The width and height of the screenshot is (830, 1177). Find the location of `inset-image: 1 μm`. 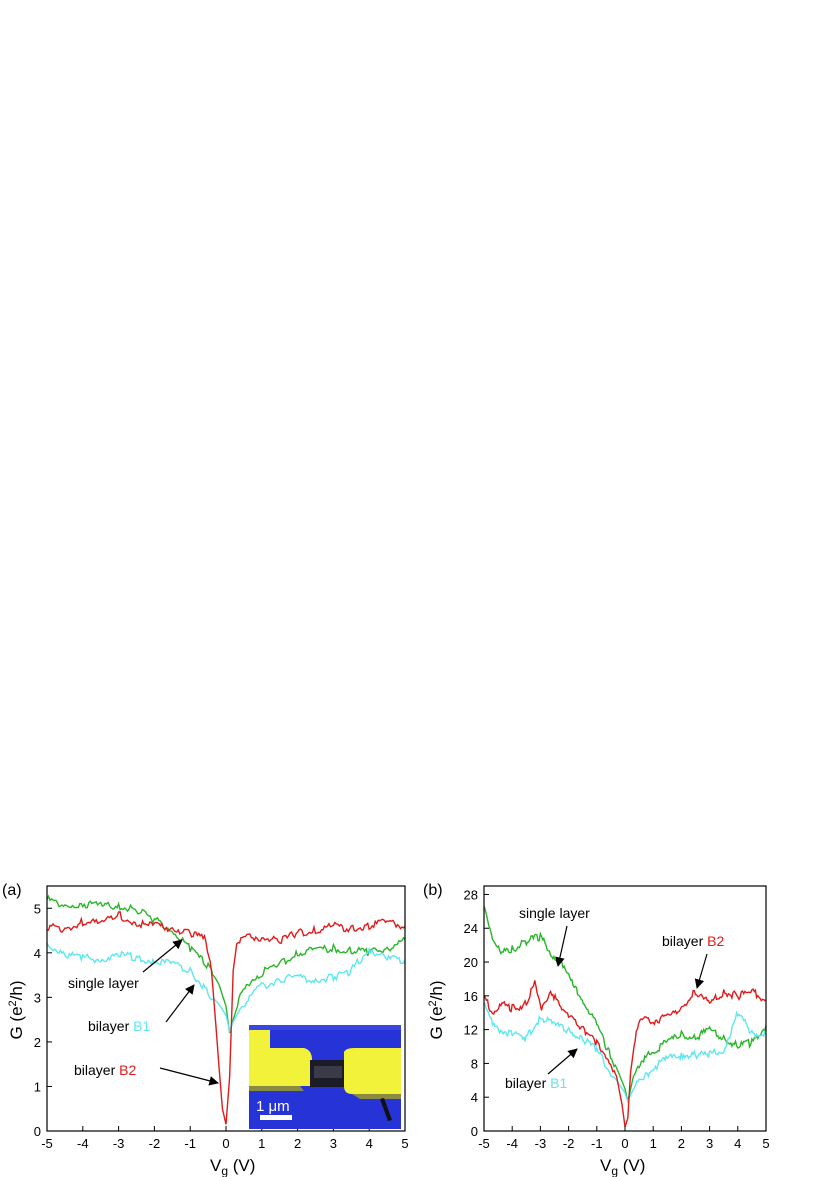

inset-image: 1 μm is located at coordinates (325, 1077).